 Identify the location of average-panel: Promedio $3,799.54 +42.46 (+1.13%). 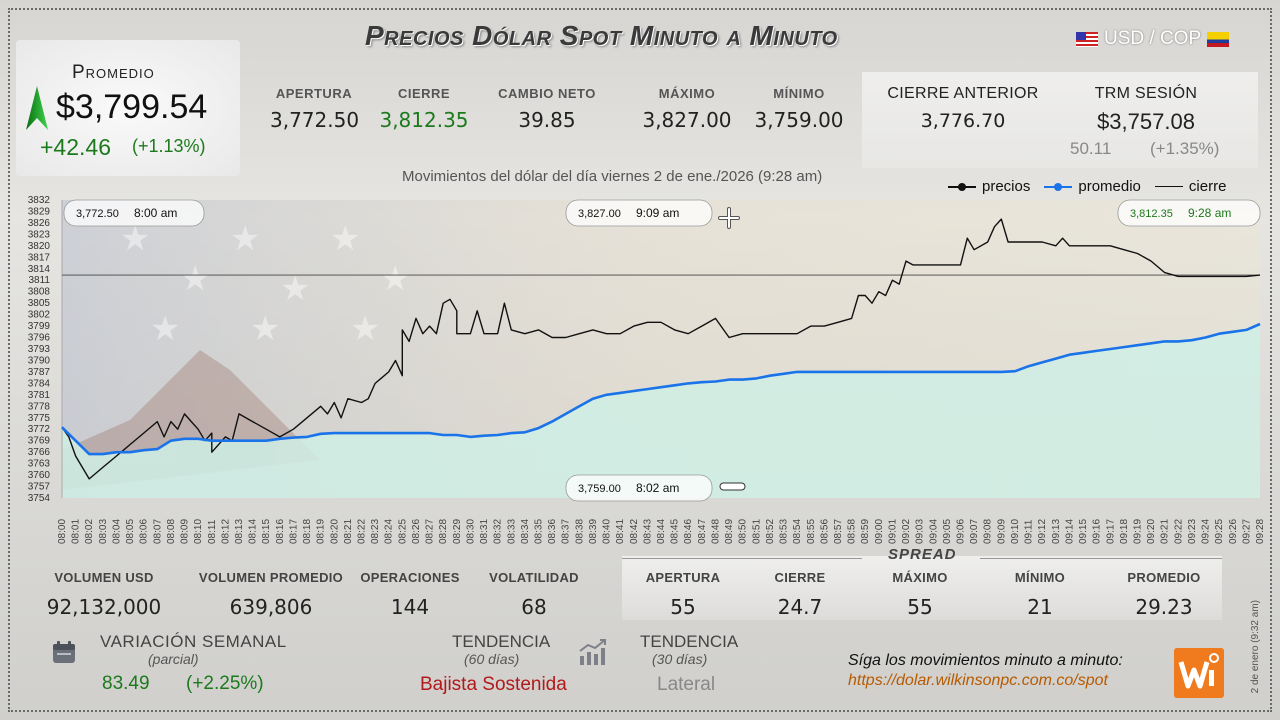
(128, 108).